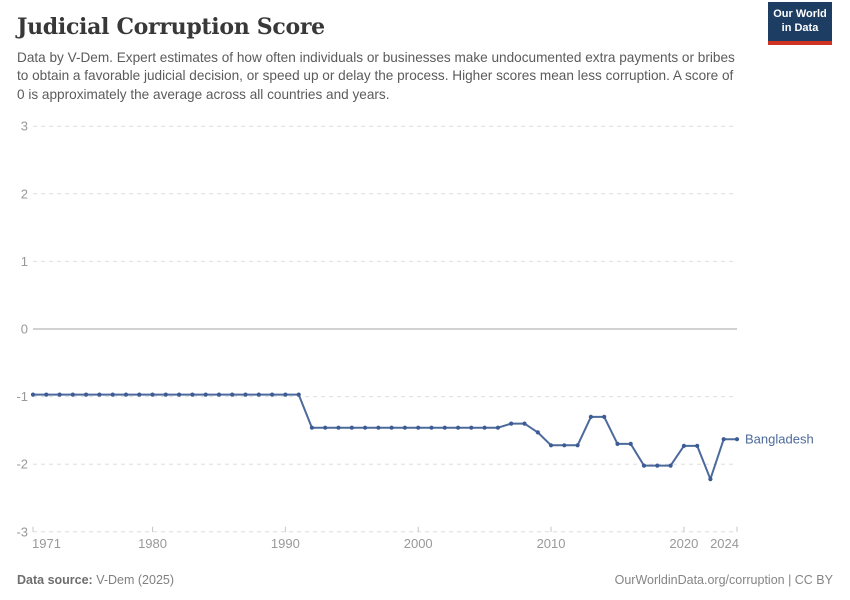 The width and height of the screenshot is (850, 600). What do you see at coordinates (800, 27) in the screenshot?
I see `owid-logo-line2: in Data` at bounding box center [800, 27].